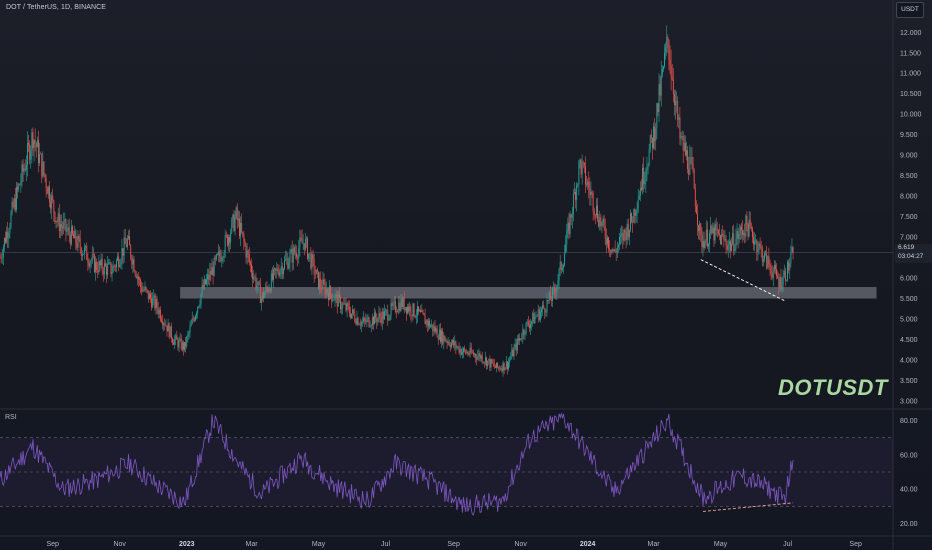 Image resolution: width=932 pixels, height=550 pixels. I want to click on currency-button: USDT, so click(910, 10).